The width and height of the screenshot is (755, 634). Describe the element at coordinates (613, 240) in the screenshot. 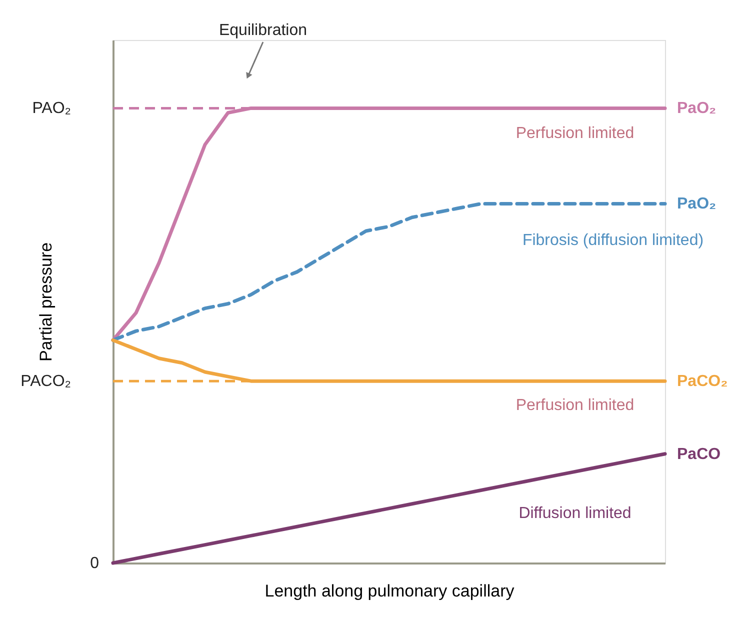

I see `annotation: Fibrosis (diffusion limited)` at that location.